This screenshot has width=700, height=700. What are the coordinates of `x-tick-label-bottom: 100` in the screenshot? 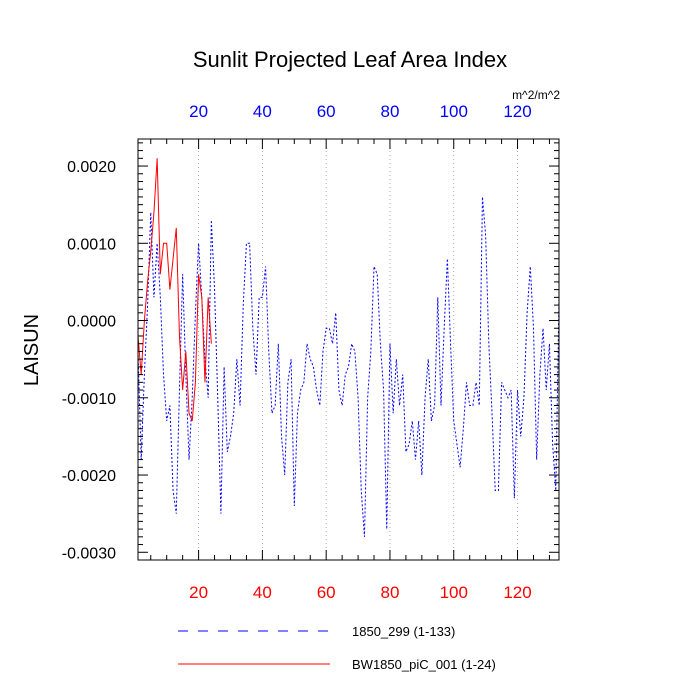 It's located at (454, 592).